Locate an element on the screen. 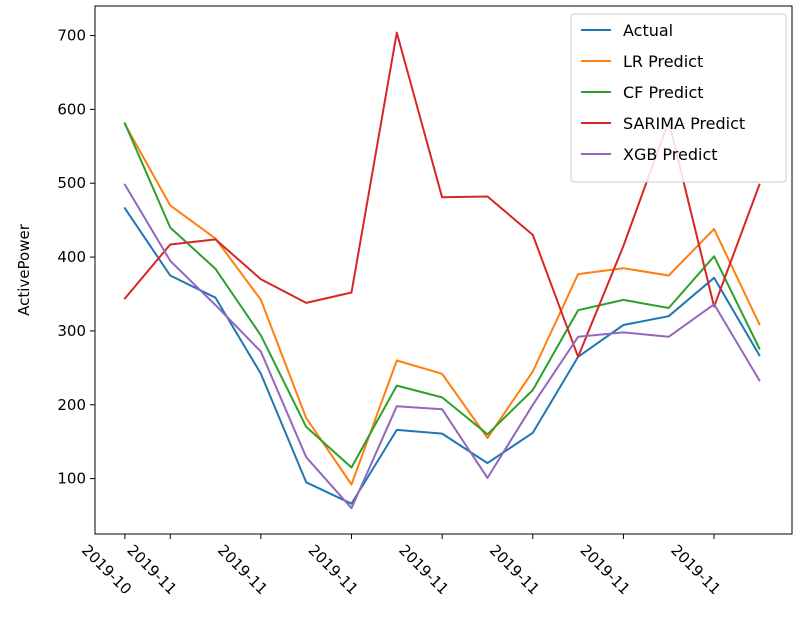 Image resolution: width=798 pixels, height=617 pixels. y-tick-label: 300 is located at coordinates (71, 331).